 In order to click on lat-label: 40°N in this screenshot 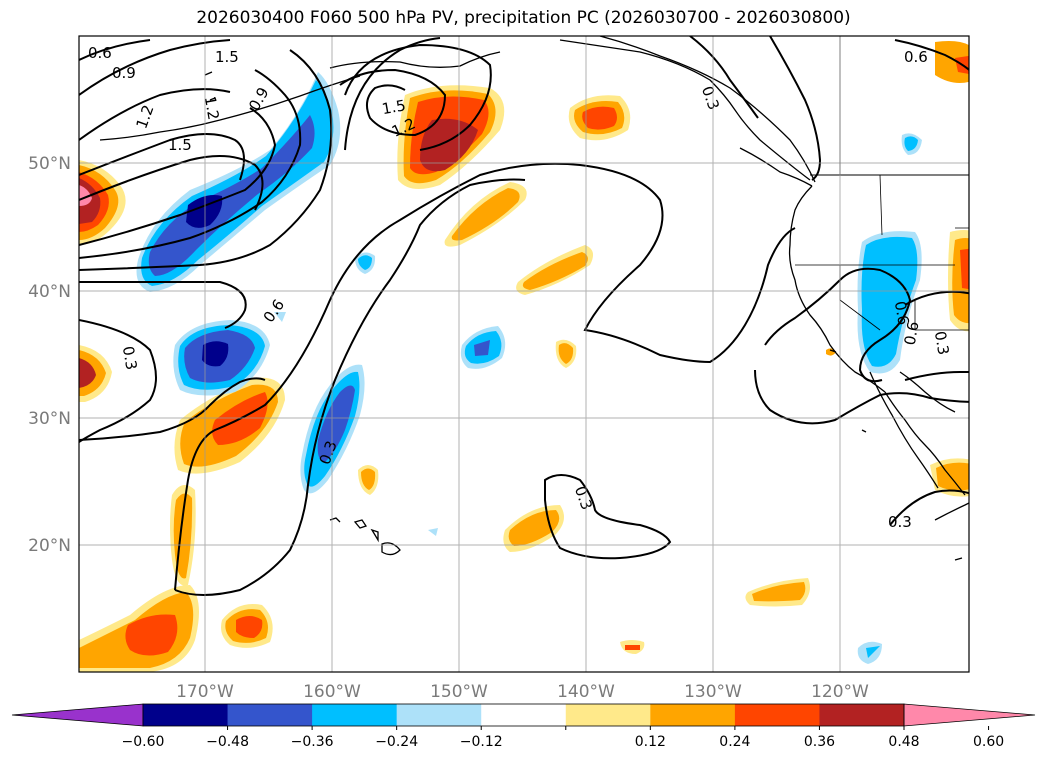, I will do `click(49, 292)`.